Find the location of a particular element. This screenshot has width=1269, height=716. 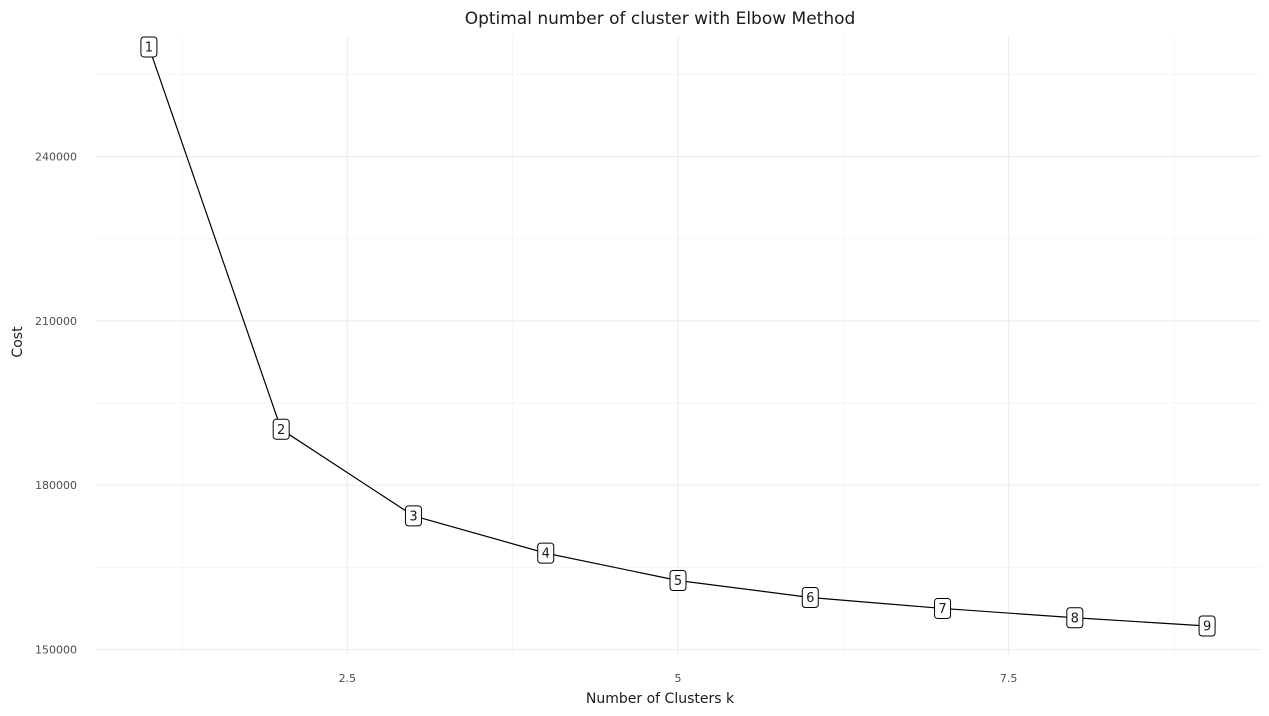

point-label: 7 is located at coordinates (943, 608).